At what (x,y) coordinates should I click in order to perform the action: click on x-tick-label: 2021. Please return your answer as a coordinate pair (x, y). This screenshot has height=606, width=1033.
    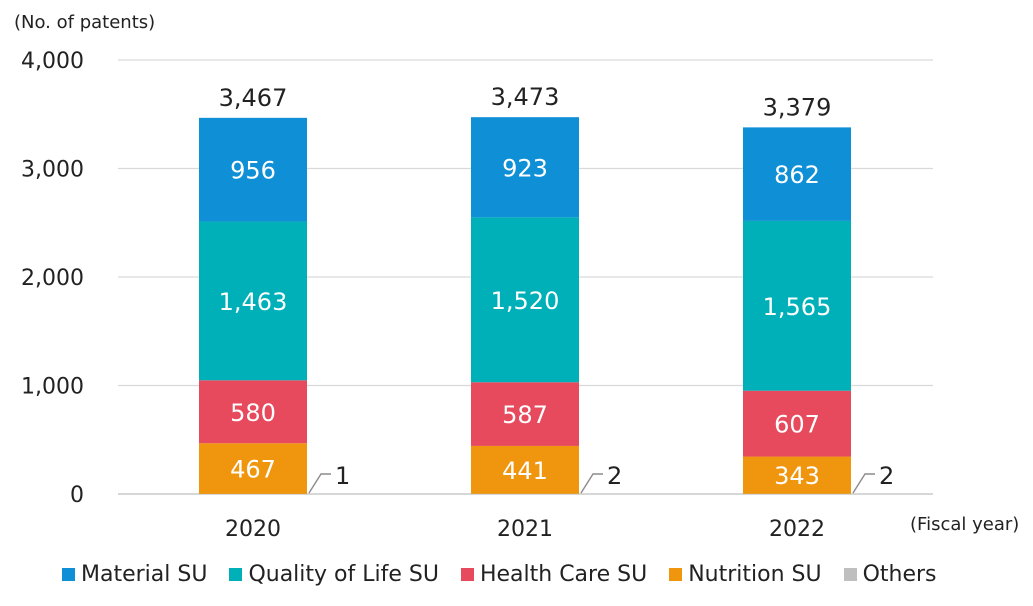
    Looking at the image, I should click on (525, 529).